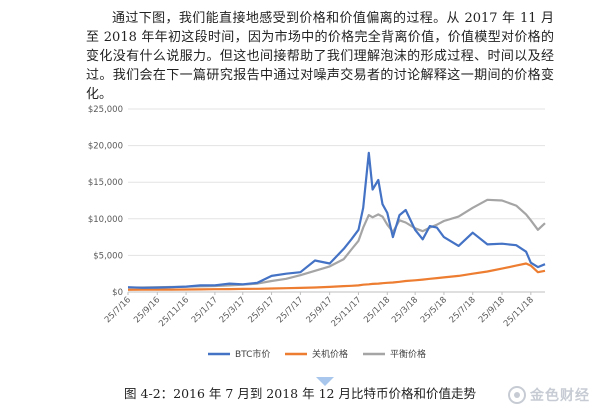 The width and height of the screenshot is (600, 411). What do you see at coordinates (105, 110) in the screenshot?
I see `y-tick-label: $25,000` at bounding box center [105, 110].